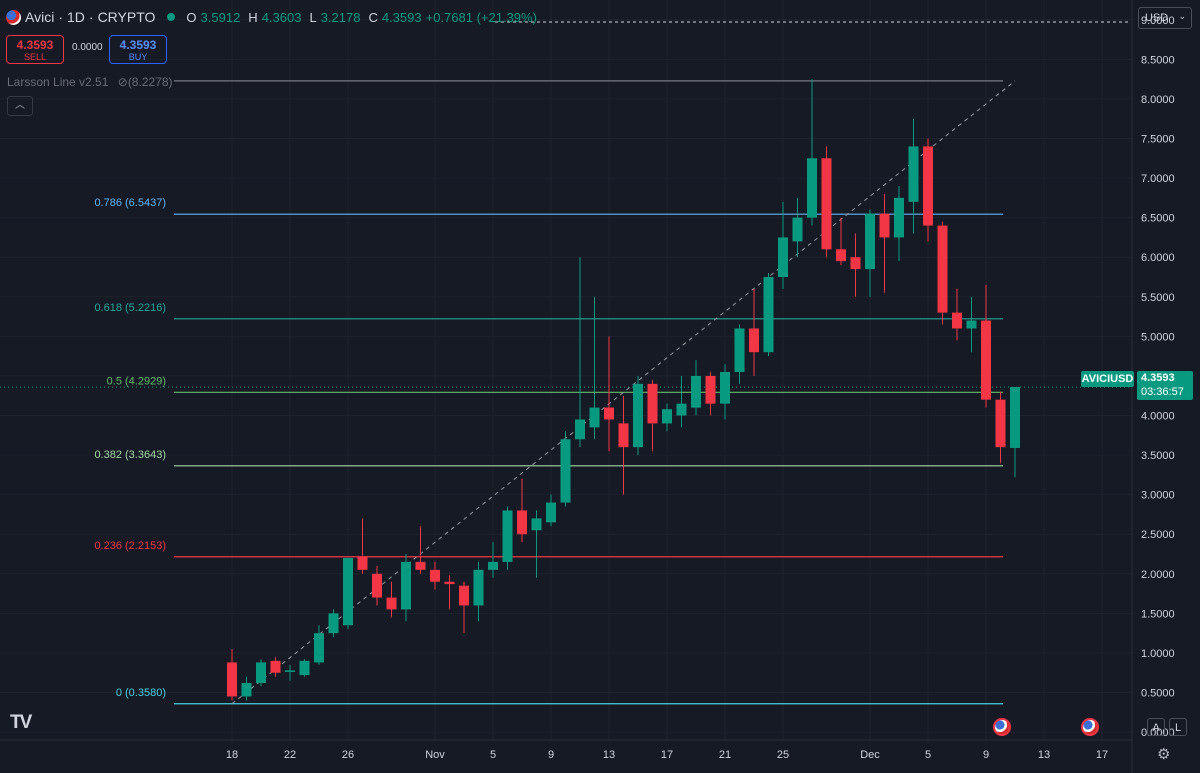 The height and width of the screenshot is (773, 1200). What do you see at coordinates (1158, 654) in the screenshot?
I see `y-tick-label: 1.0000` at bounding box center [1158, 654].